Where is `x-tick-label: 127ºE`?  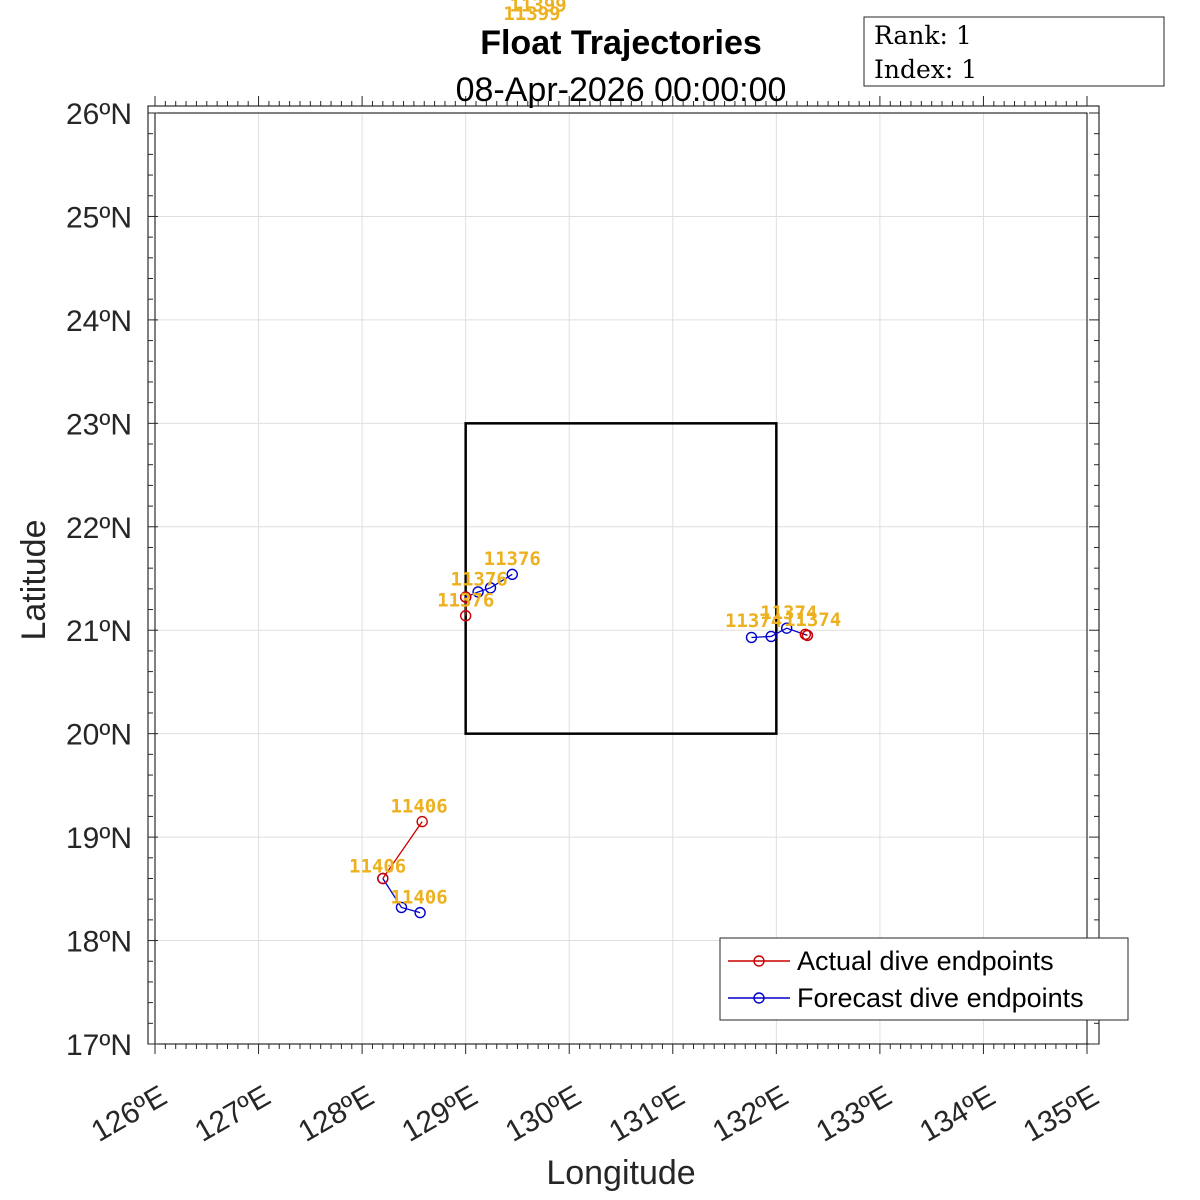
x-tick-label: 127ºE is located at coordinates (232, 1113).